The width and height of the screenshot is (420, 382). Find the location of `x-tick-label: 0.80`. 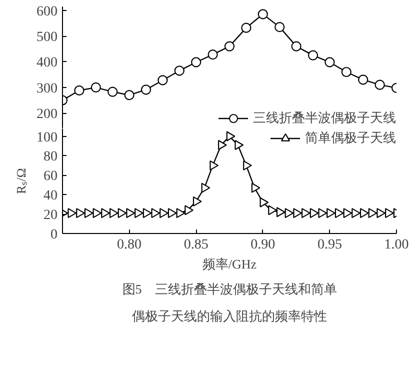

x-tick-label: 0.80 is located at coordinates (129, 245).